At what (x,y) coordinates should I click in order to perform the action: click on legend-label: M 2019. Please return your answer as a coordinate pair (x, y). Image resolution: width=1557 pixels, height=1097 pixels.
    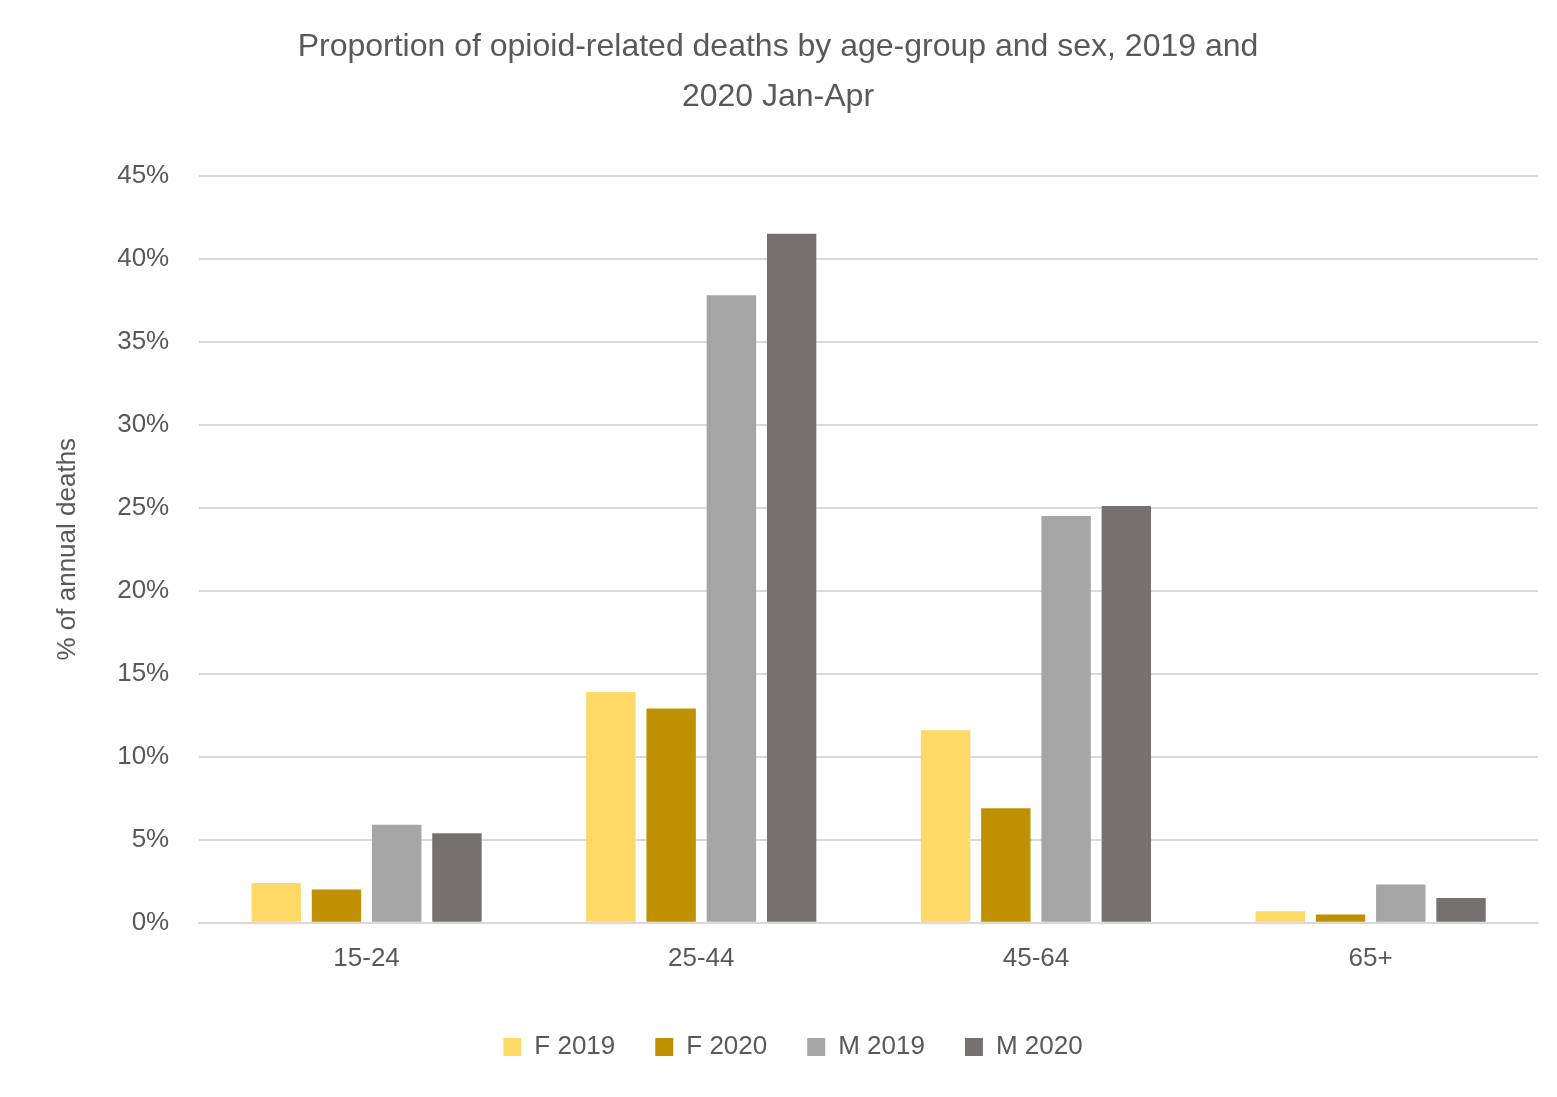
    Looking at the image, I should click on (881, 1045).